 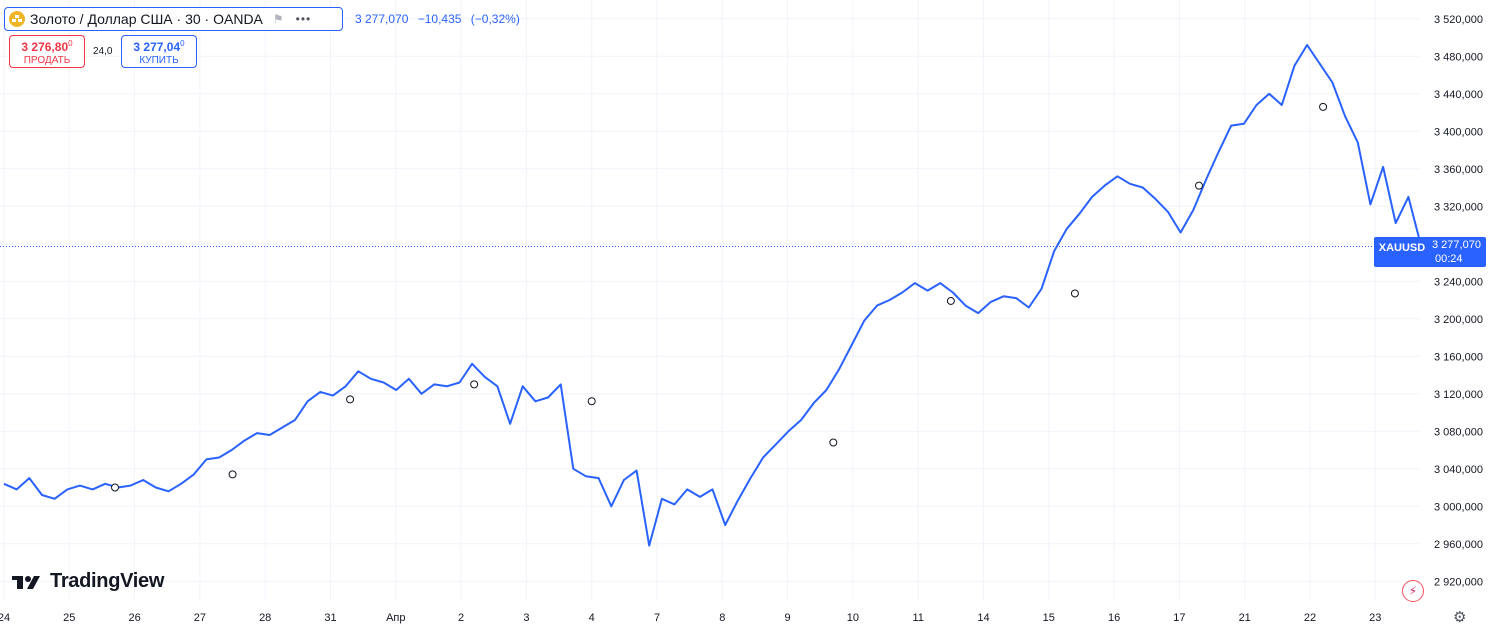 I want to click on tradingview-logo-text: TradingView, so click(x=107, y=581).